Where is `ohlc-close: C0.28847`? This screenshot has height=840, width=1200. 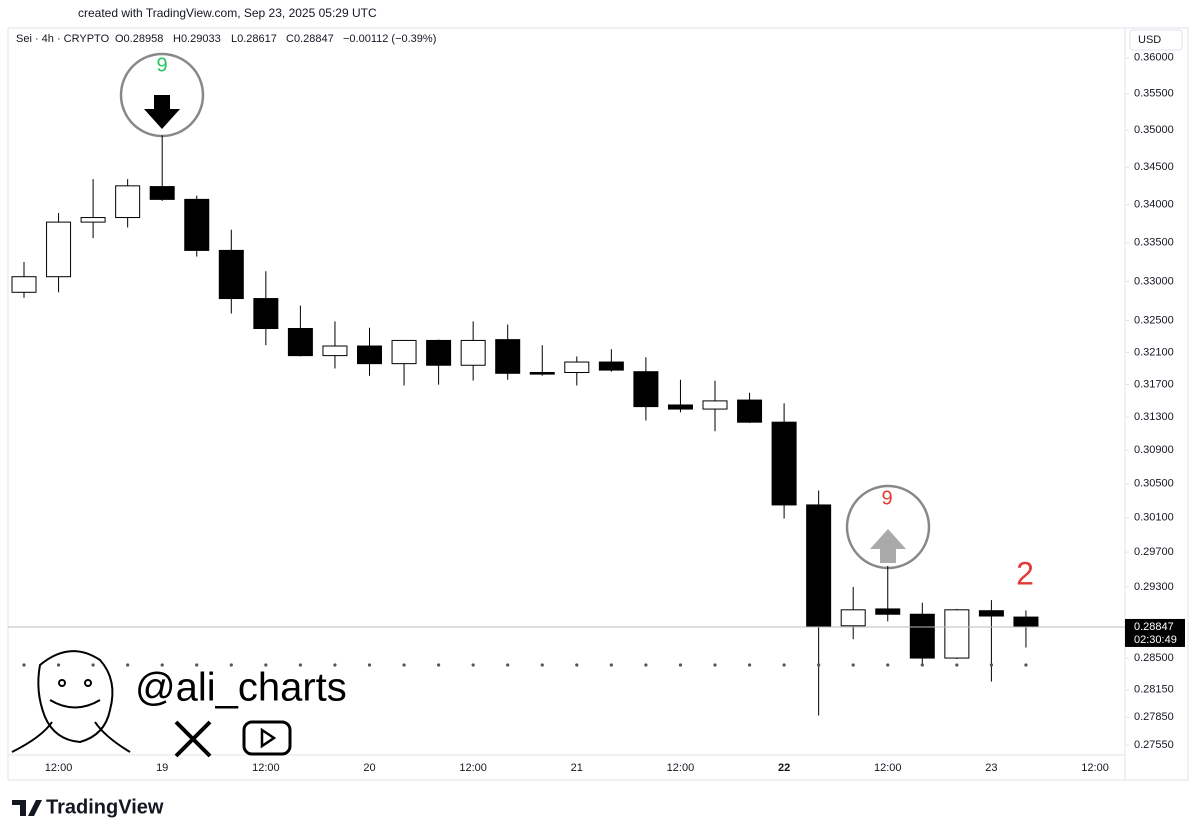 ohlc-close: C0.28847 is located at coordinates (310, 39).